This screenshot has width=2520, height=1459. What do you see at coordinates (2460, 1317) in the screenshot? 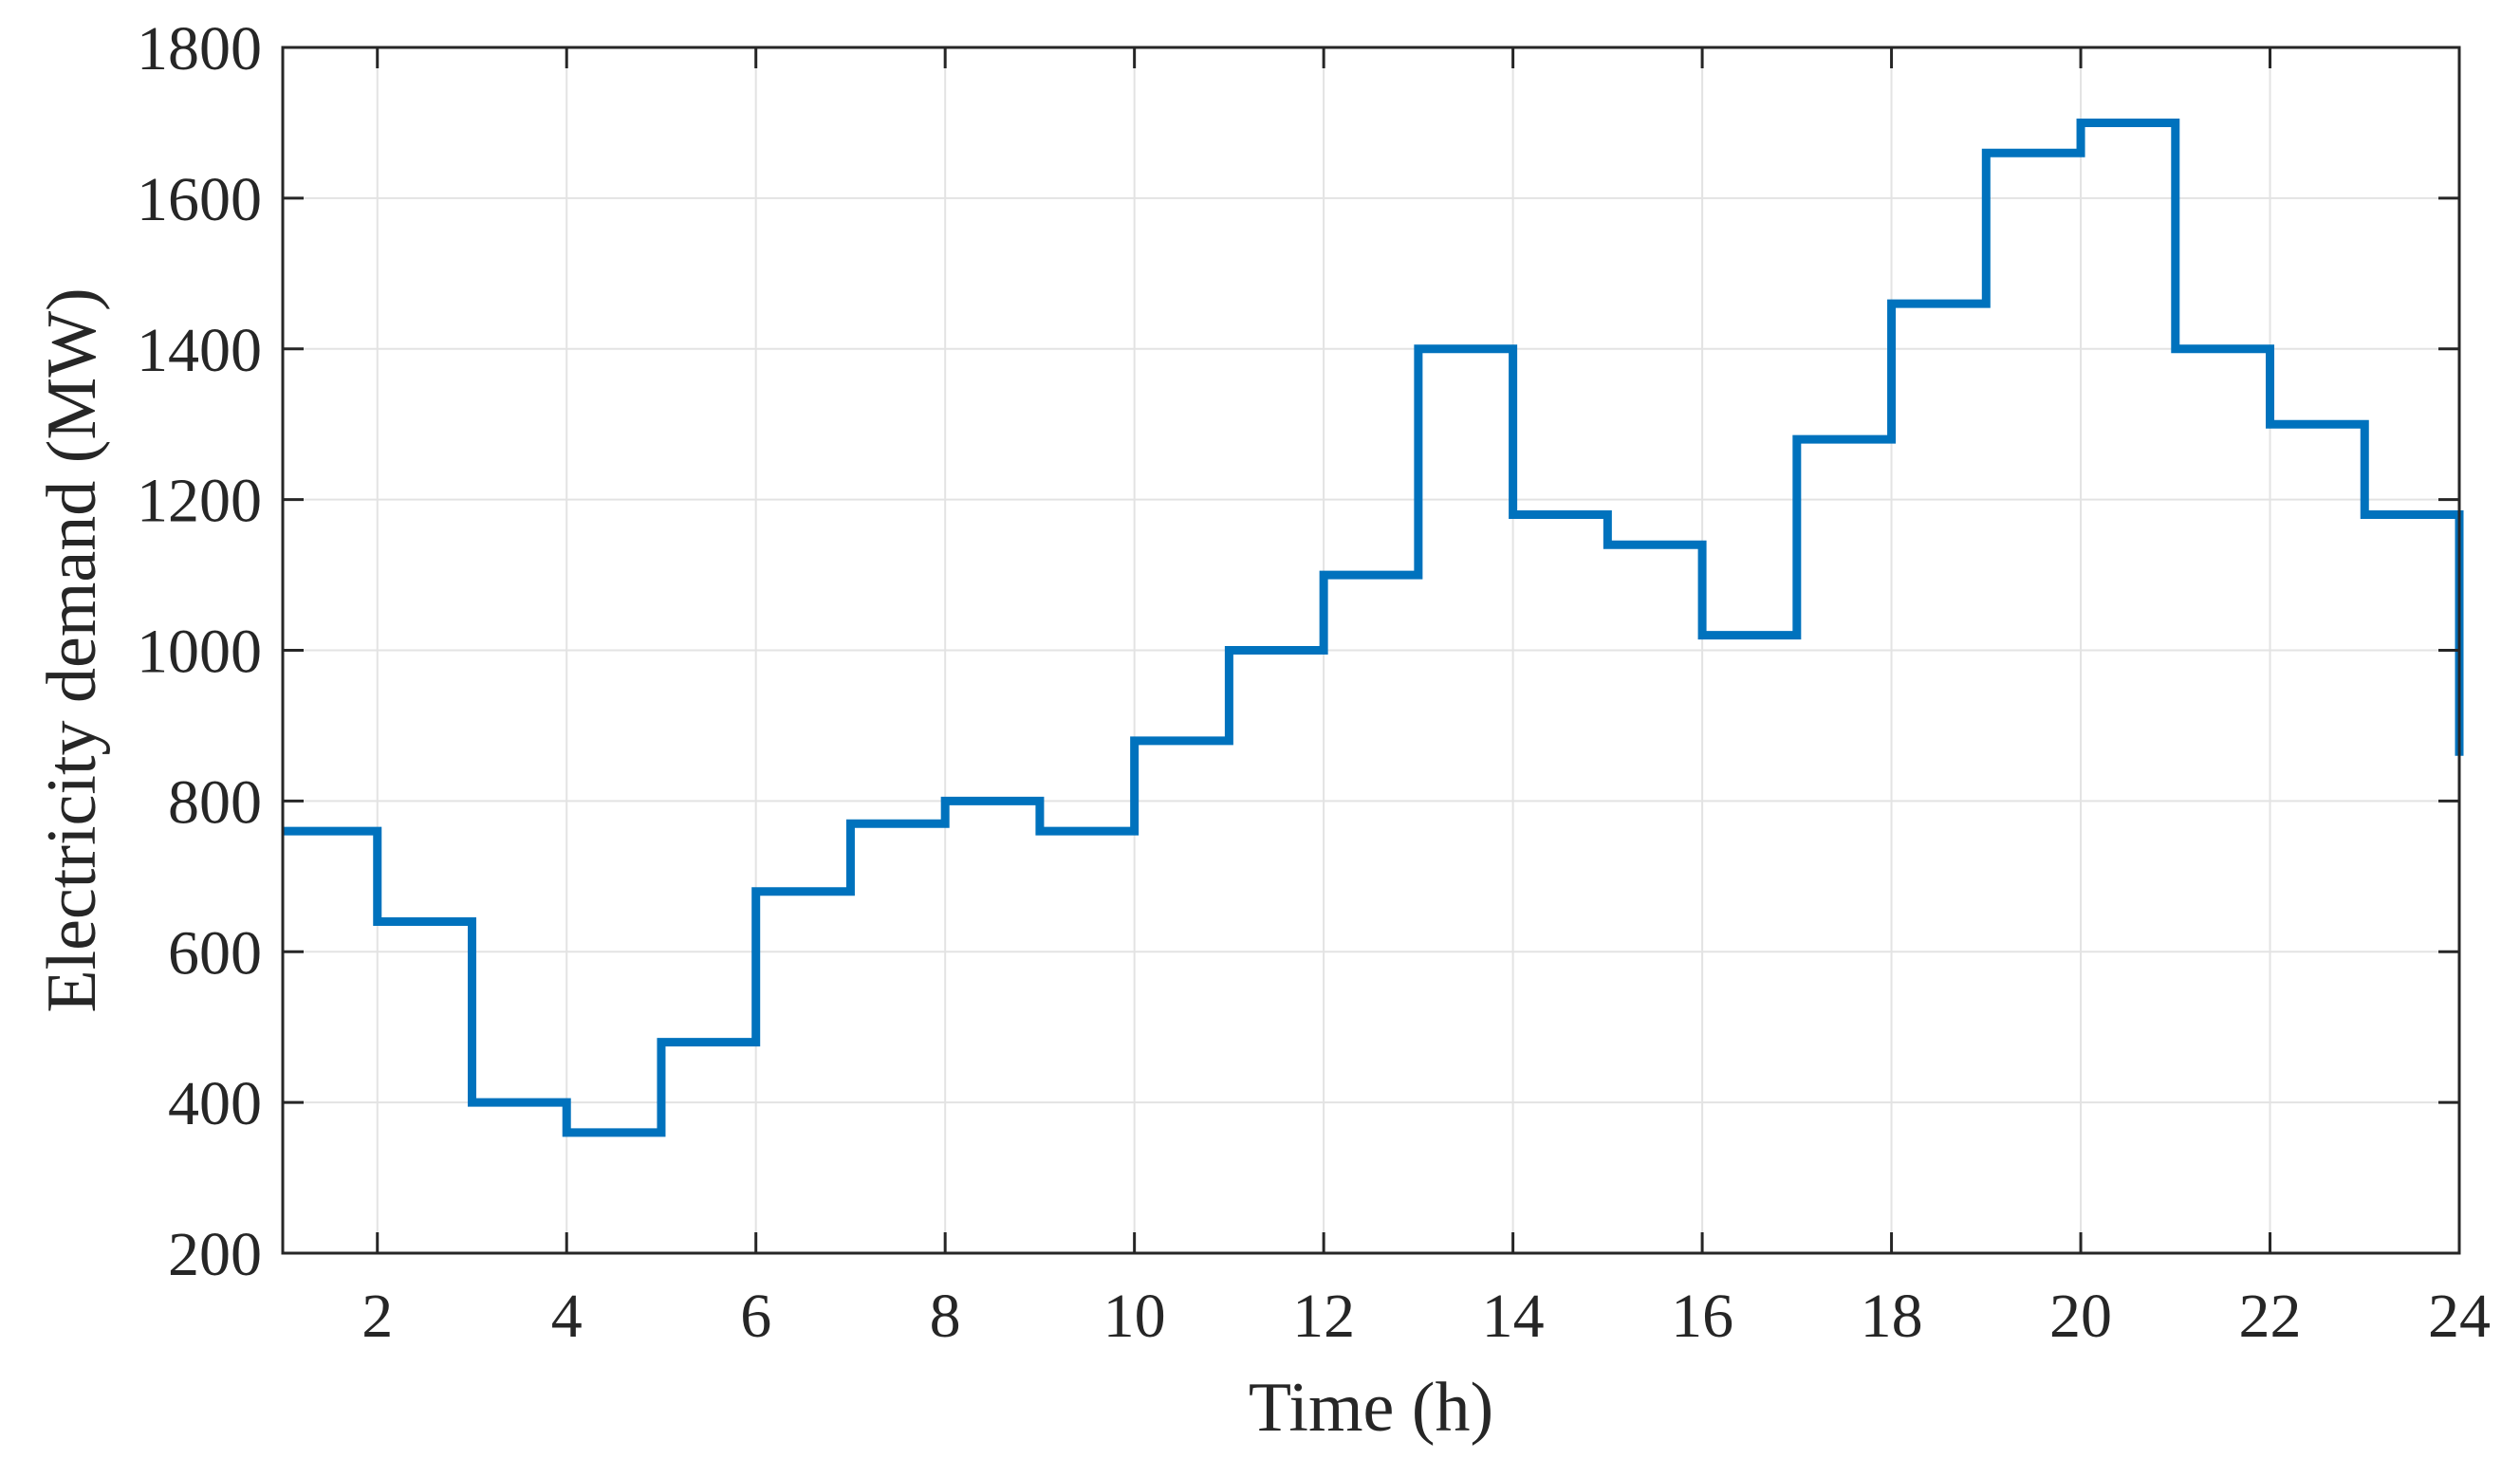
I see `x-tick-label: 24` at bounding box center [2460, 1317].